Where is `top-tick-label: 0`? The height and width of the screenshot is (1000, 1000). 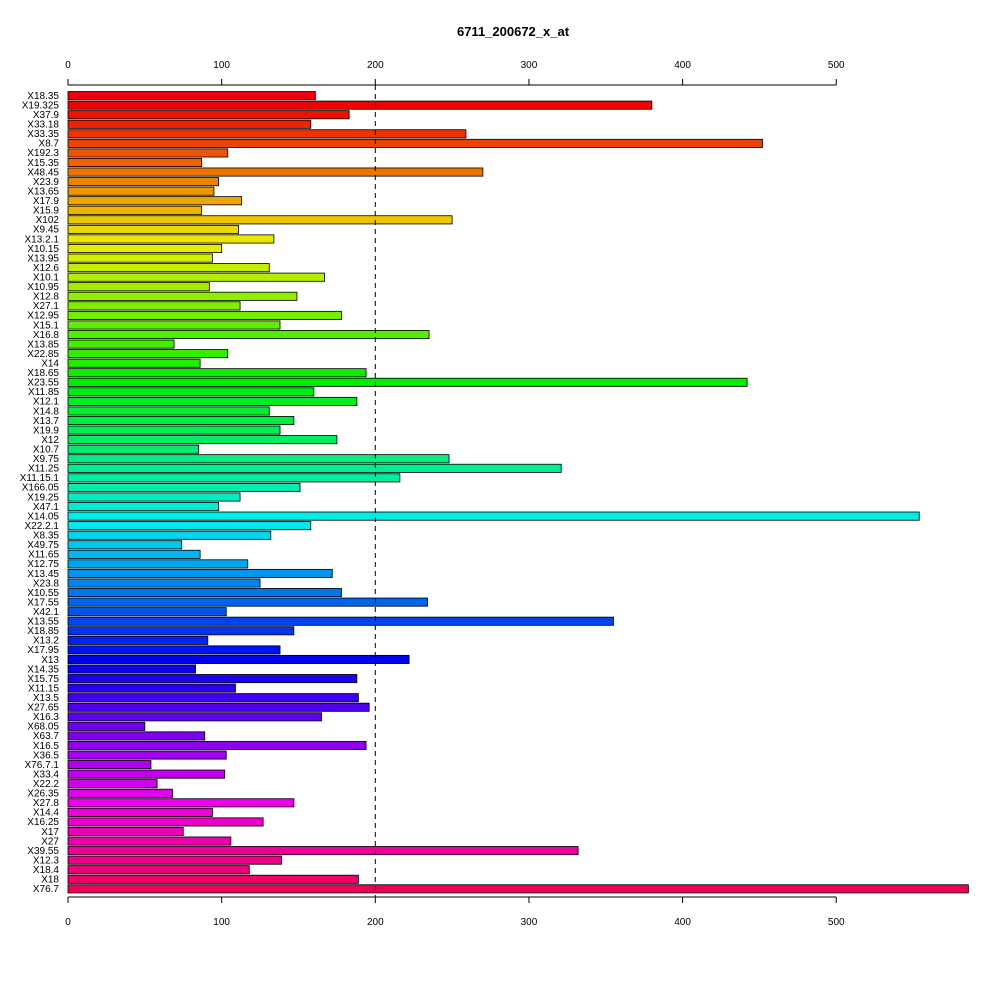 top-tick-label: 0 is located at coordinates (68, 65).